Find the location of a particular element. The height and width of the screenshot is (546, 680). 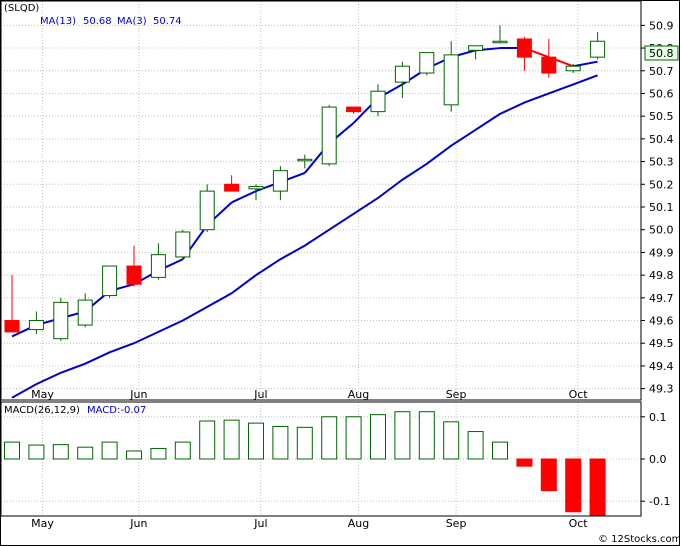

month-label-macd: May is located at coordinates (42, 523).